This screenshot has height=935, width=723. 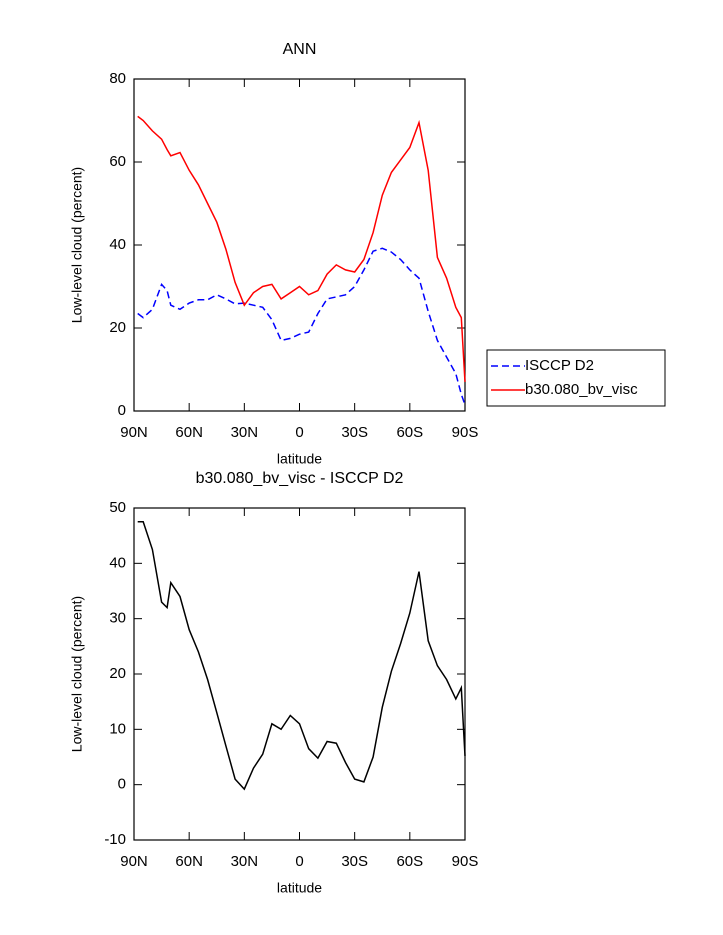 What do you see at coordinates (559, 365) in the screenshot?
I see `legend-label: ISCCP D2` at bounding box center [559, 365].